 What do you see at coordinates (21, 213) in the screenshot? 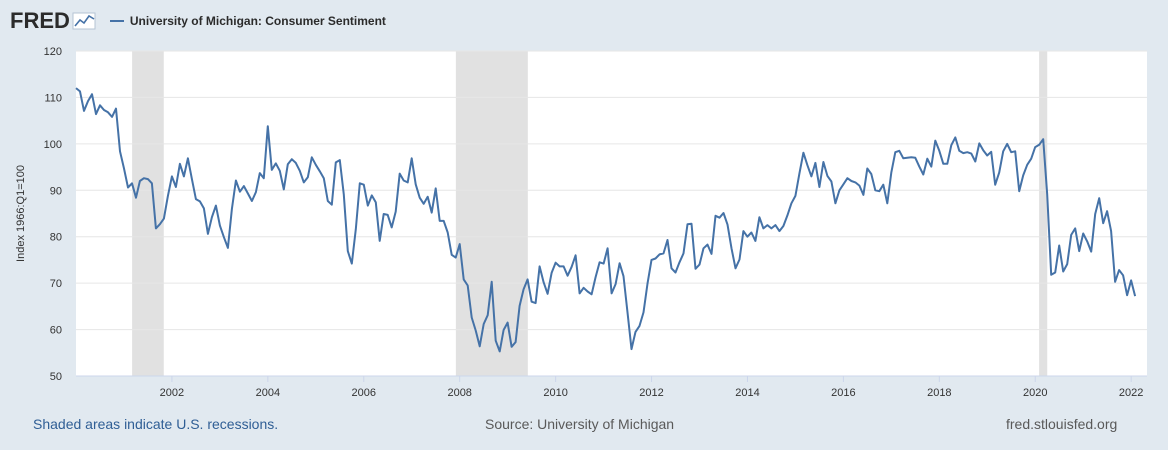
I see `y-axis-label: Index 1966:Q1=100` at bounding box center [21, 213].